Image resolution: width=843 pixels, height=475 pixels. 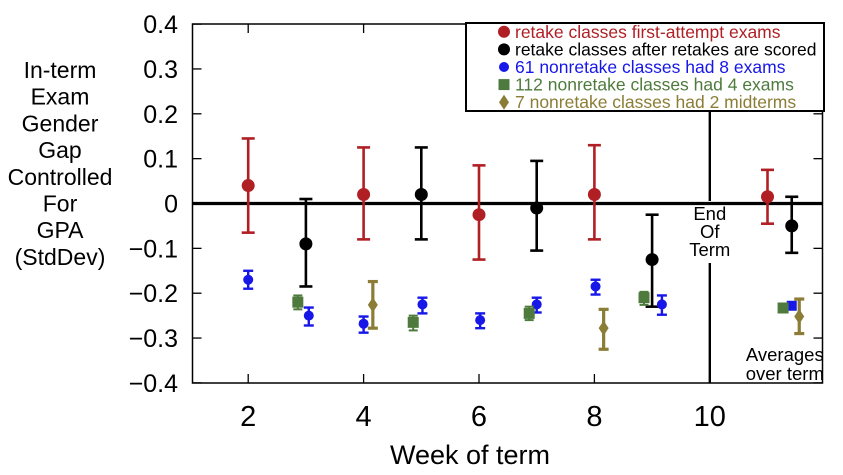 I want to click on y-tick-label: 0.2, so click(x=160, y=115).